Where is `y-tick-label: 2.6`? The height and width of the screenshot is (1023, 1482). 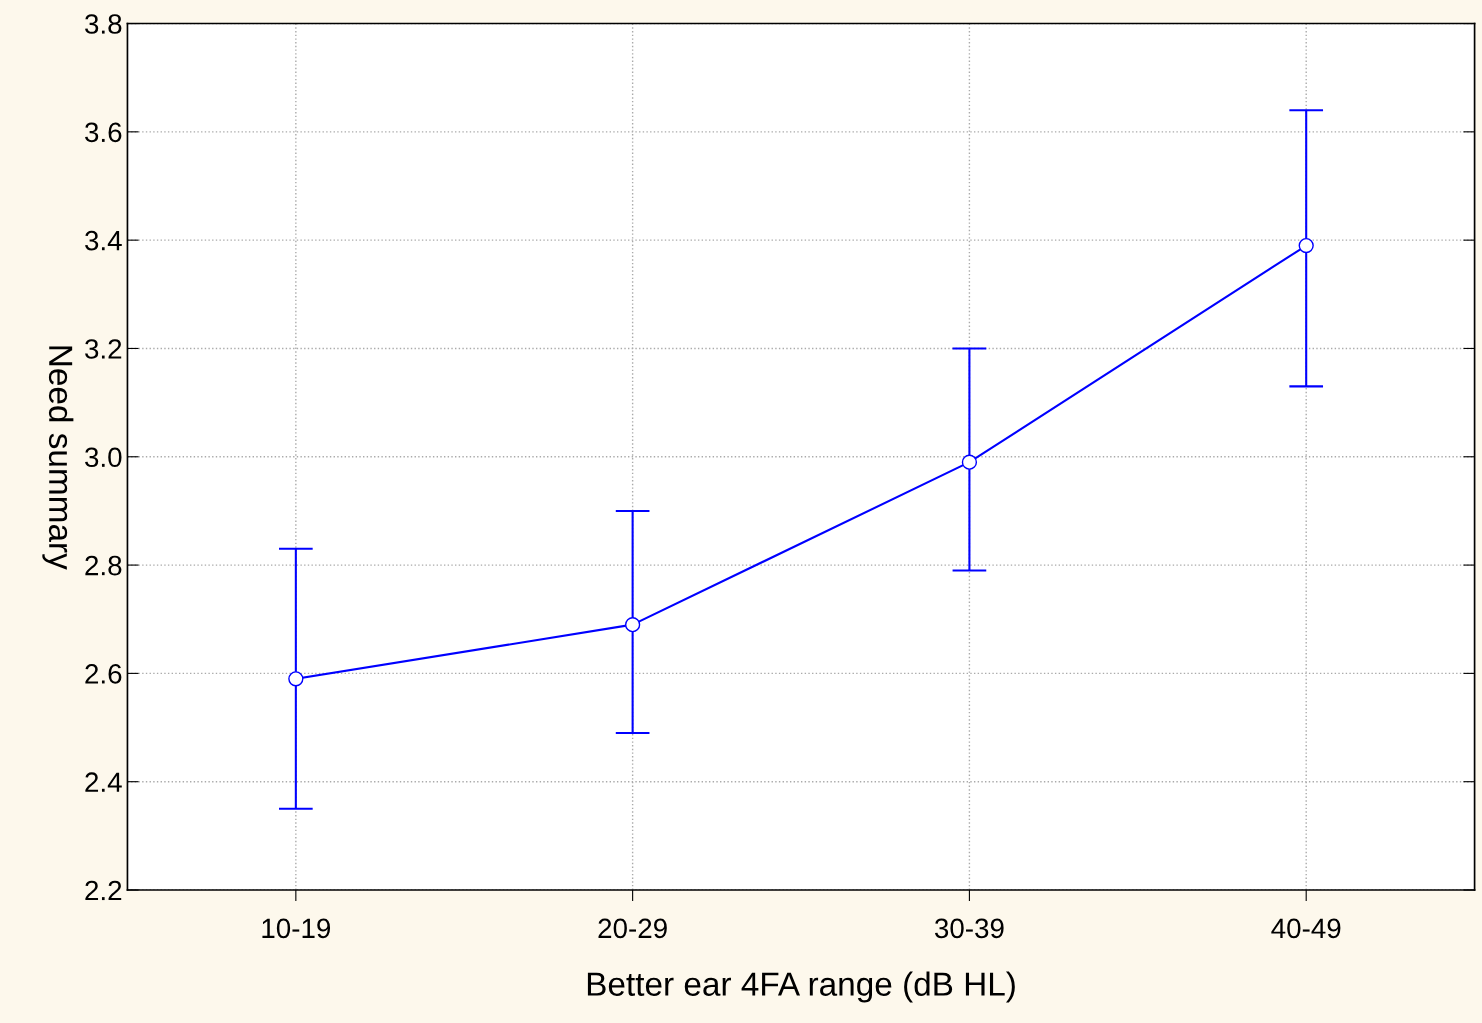
y-tick-label: 2.6 is located at coordinates (103, 674).